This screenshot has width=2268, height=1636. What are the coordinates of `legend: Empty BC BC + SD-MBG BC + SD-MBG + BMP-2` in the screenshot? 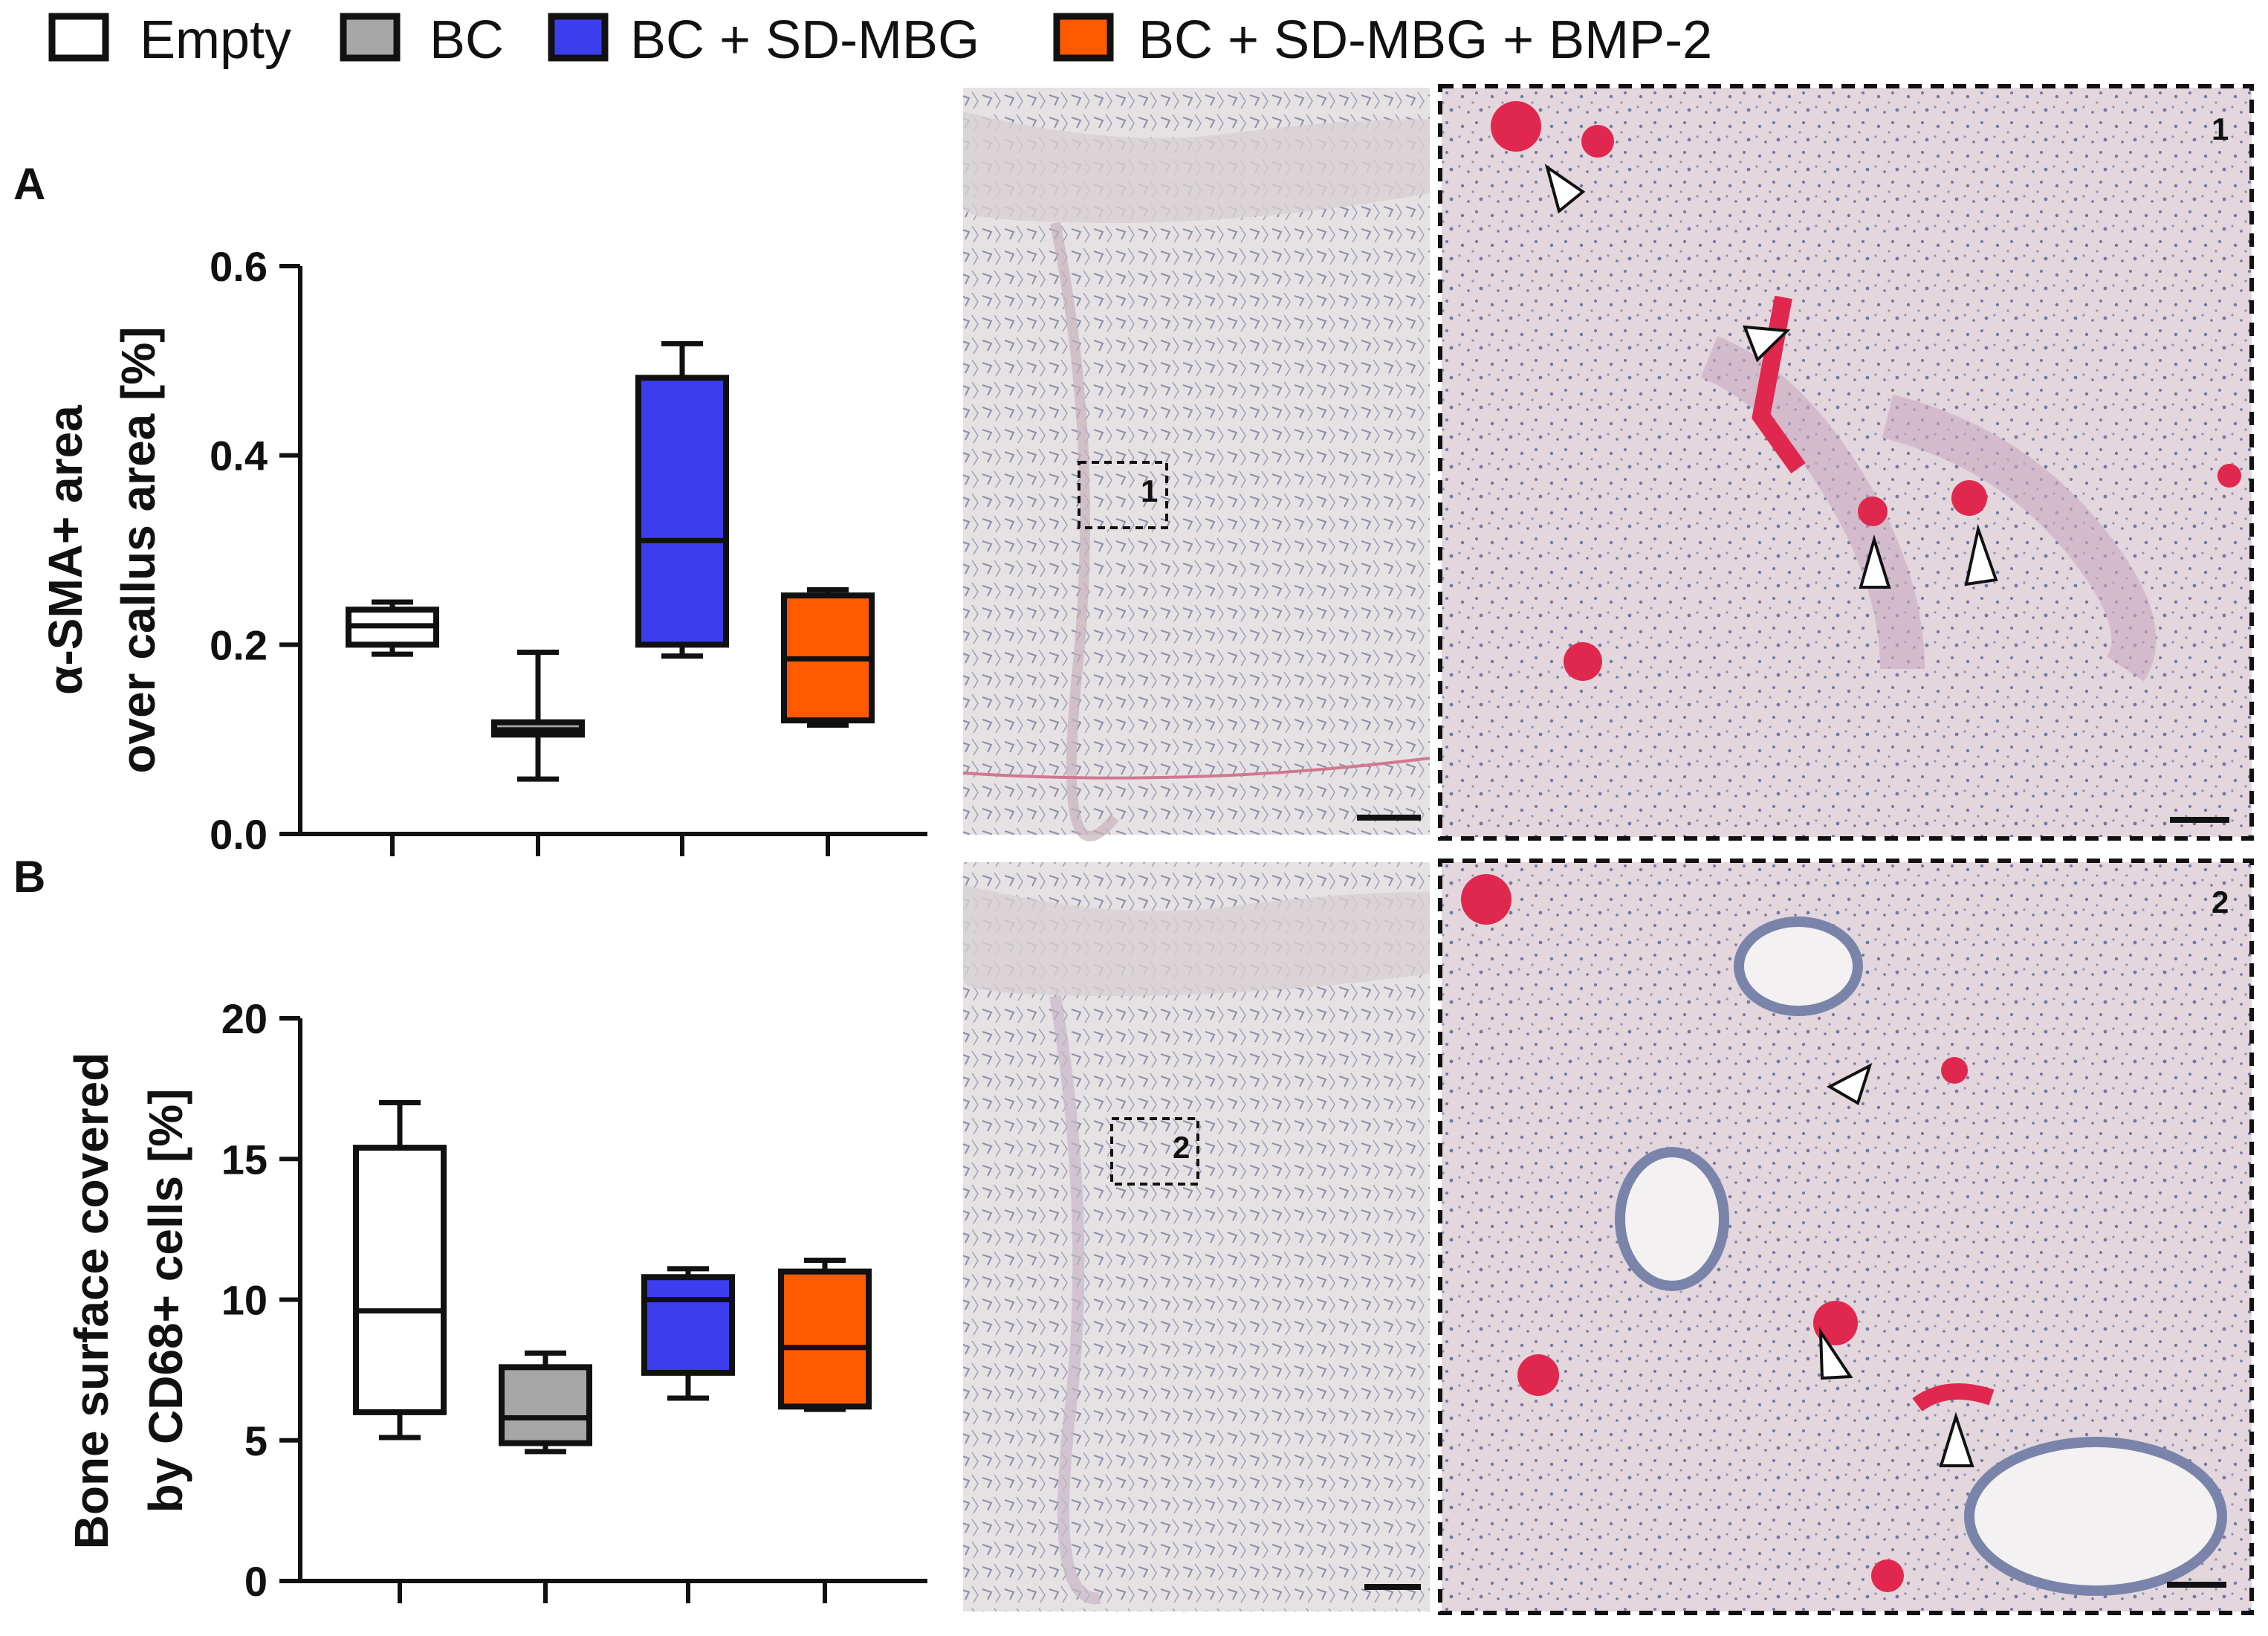 It's located at (880, 40).